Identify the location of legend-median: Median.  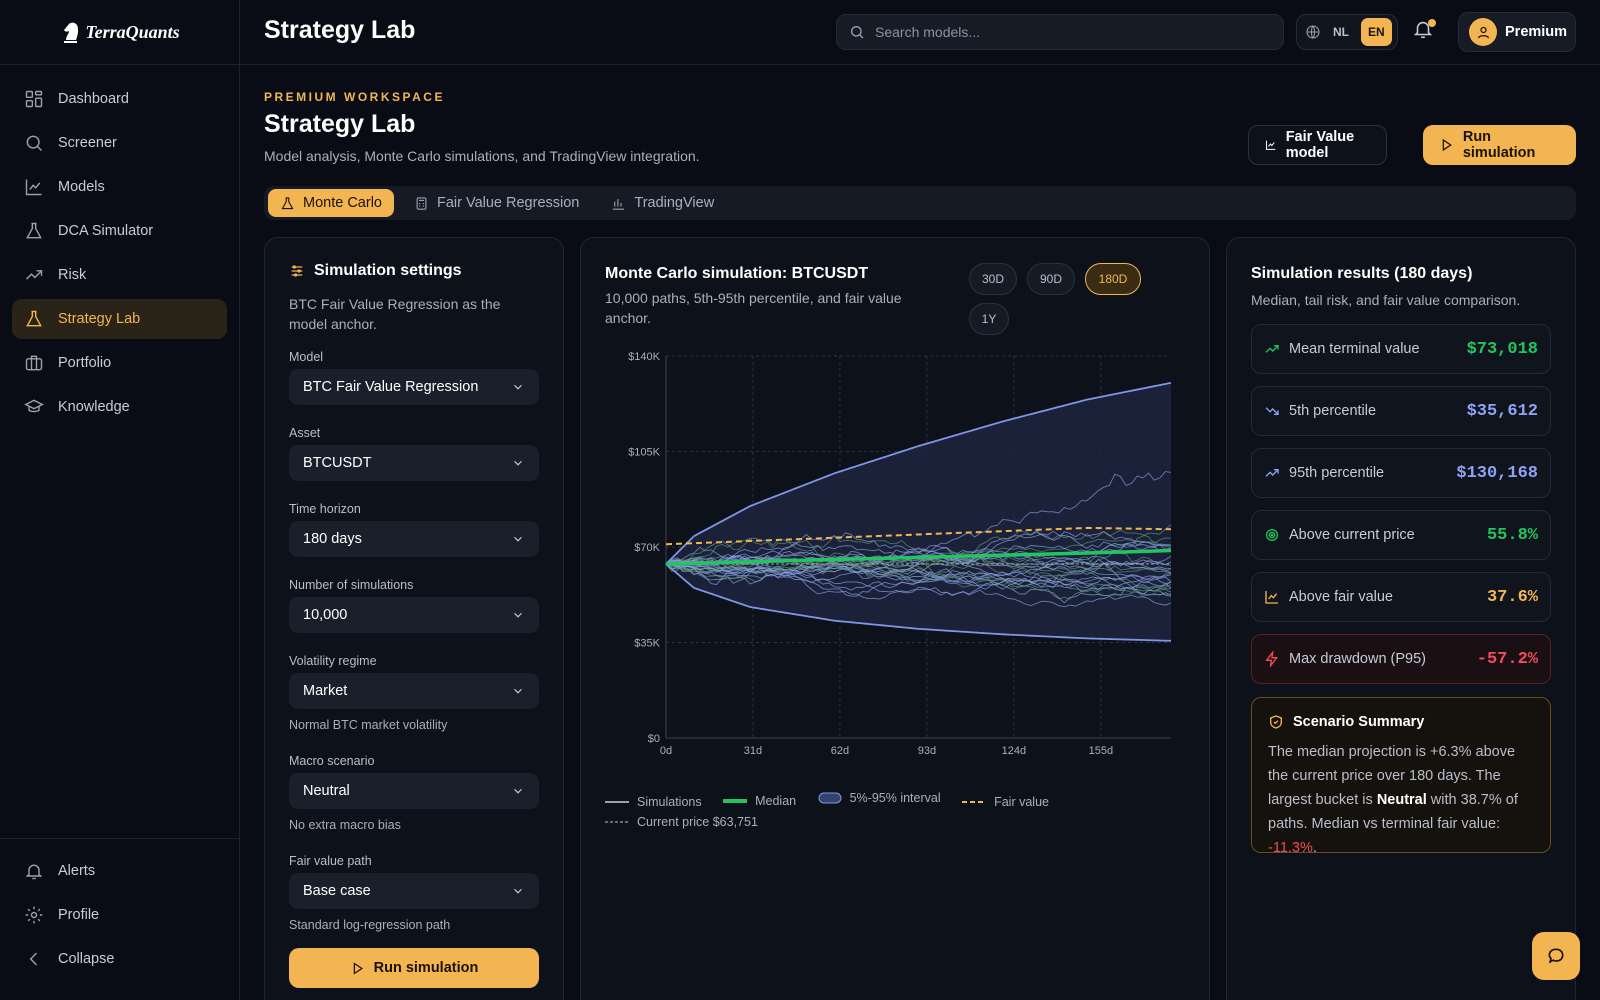
(759, 801).